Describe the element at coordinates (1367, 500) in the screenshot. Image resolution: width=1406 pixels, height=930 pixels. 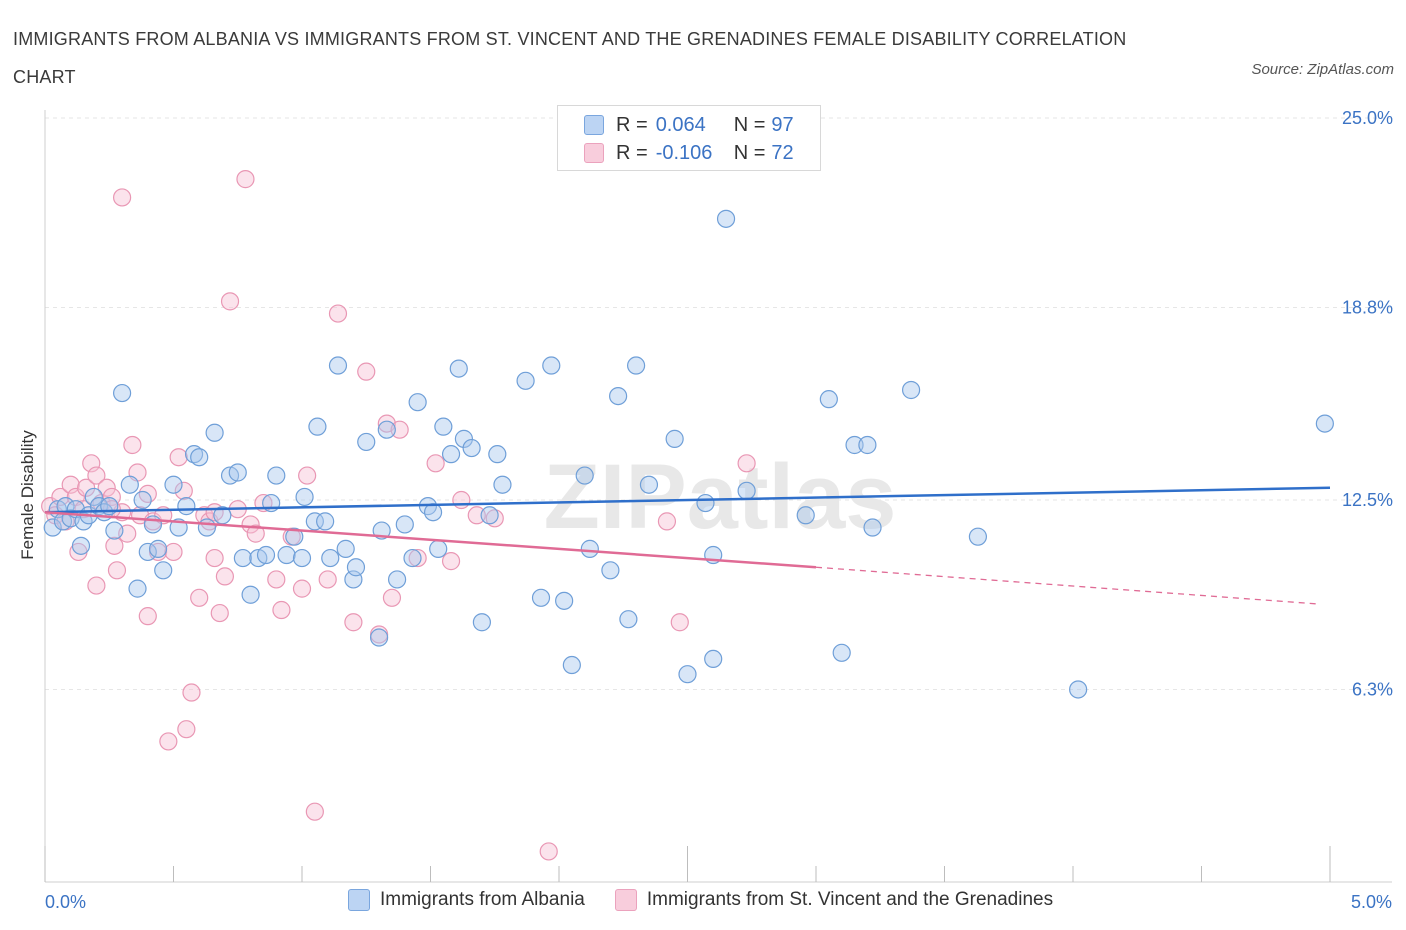
I see `y-tick-label: 12.5%` at that location.